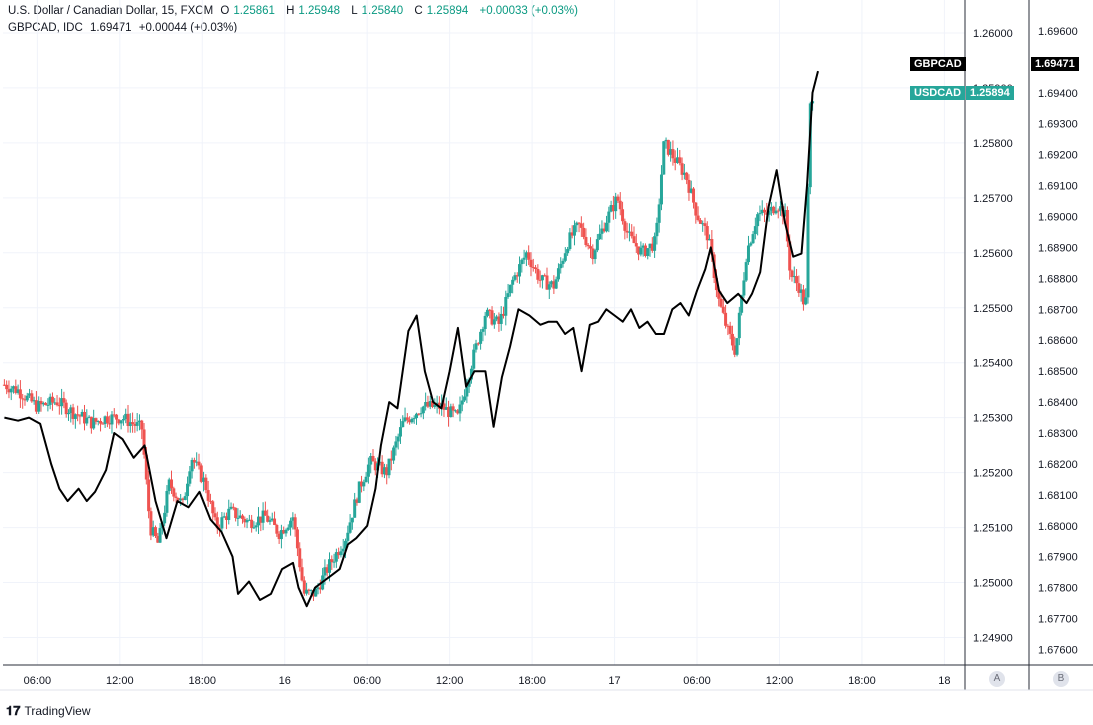  What do you see at coordinates (1058, 32) in the screenshot?
I see `right-y-tick-label: 1.69600` at bounding box center [1058, 32].